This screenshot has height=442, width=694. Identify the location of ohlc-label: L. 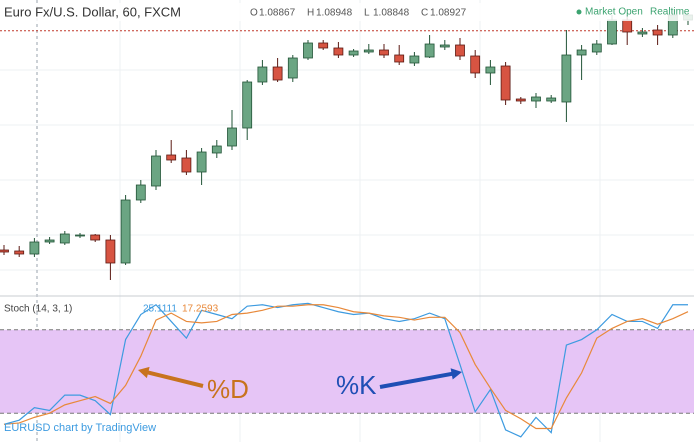
(367, 13).